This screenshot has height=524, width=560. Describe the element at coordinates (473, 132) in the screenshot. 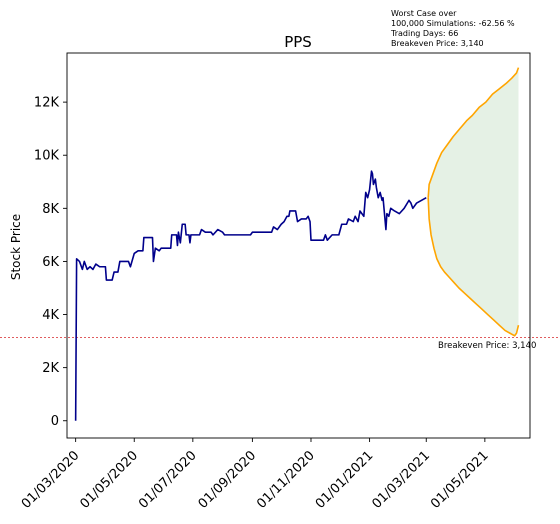

I see `series-line-simulation-upper` at that location.